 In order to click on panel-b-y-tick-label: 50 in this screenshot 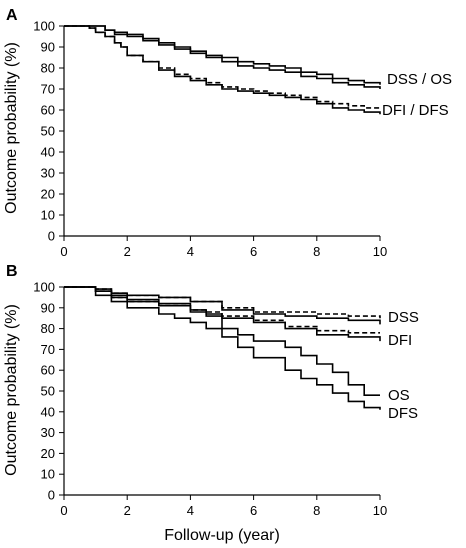, I will do `click(48, 391)`.